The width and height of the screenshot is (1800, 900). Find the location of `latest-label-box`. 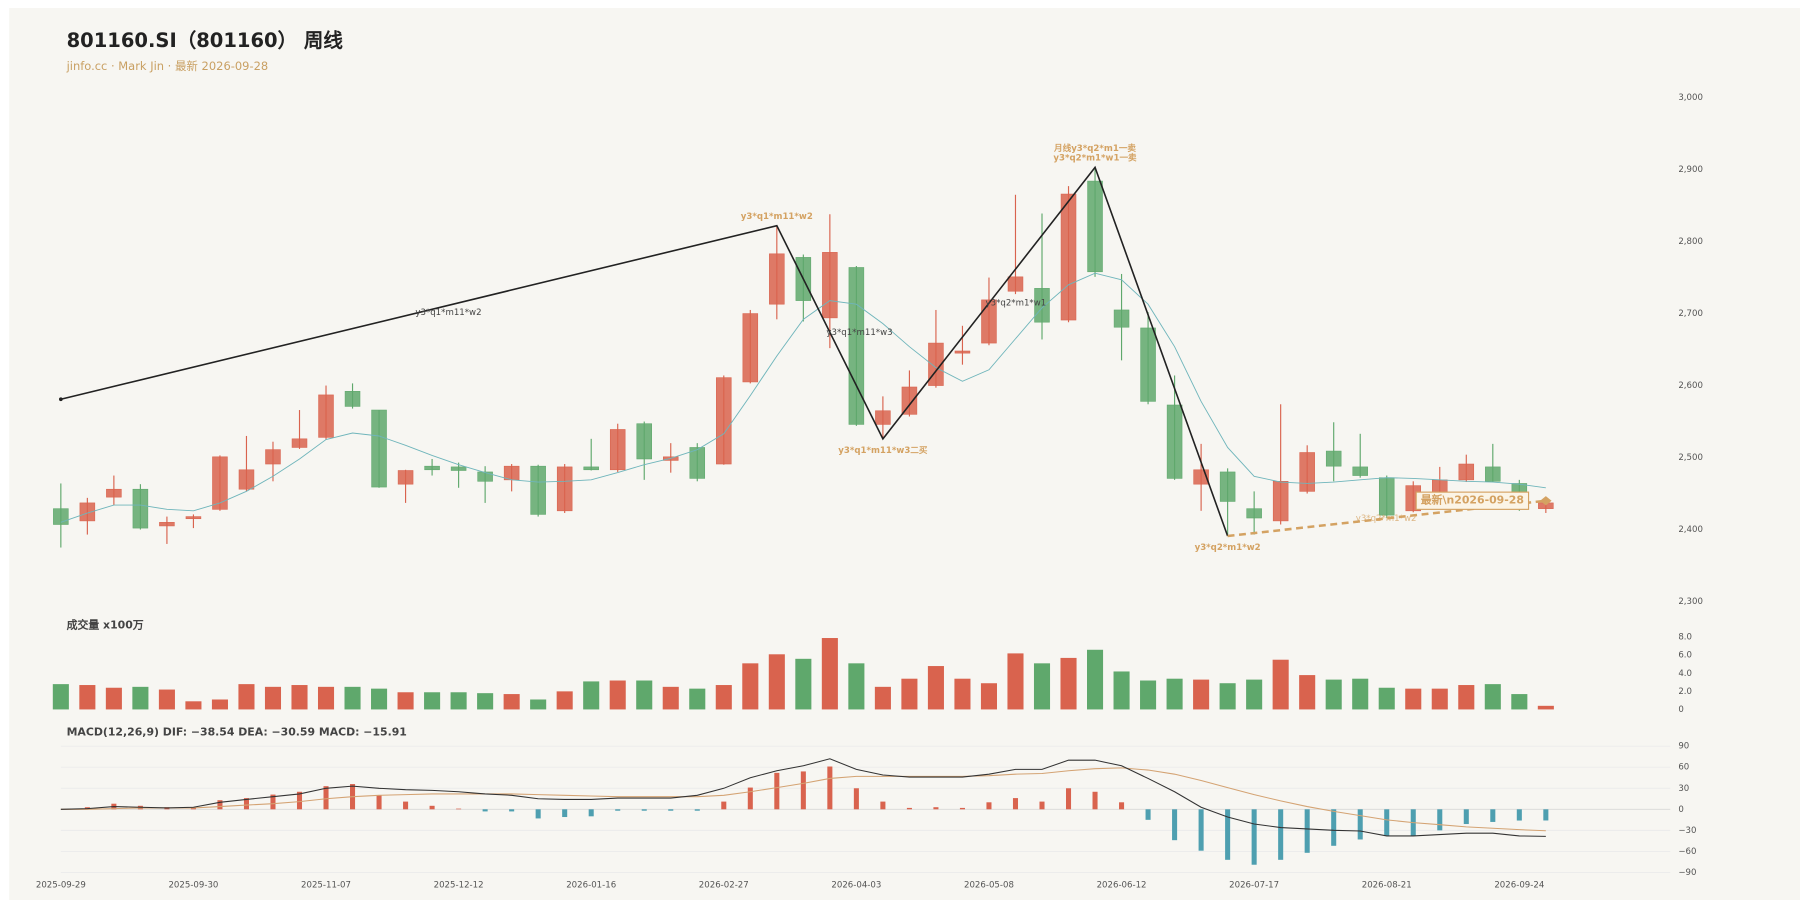

latest-label-box is located at coordinates (1472, 500).